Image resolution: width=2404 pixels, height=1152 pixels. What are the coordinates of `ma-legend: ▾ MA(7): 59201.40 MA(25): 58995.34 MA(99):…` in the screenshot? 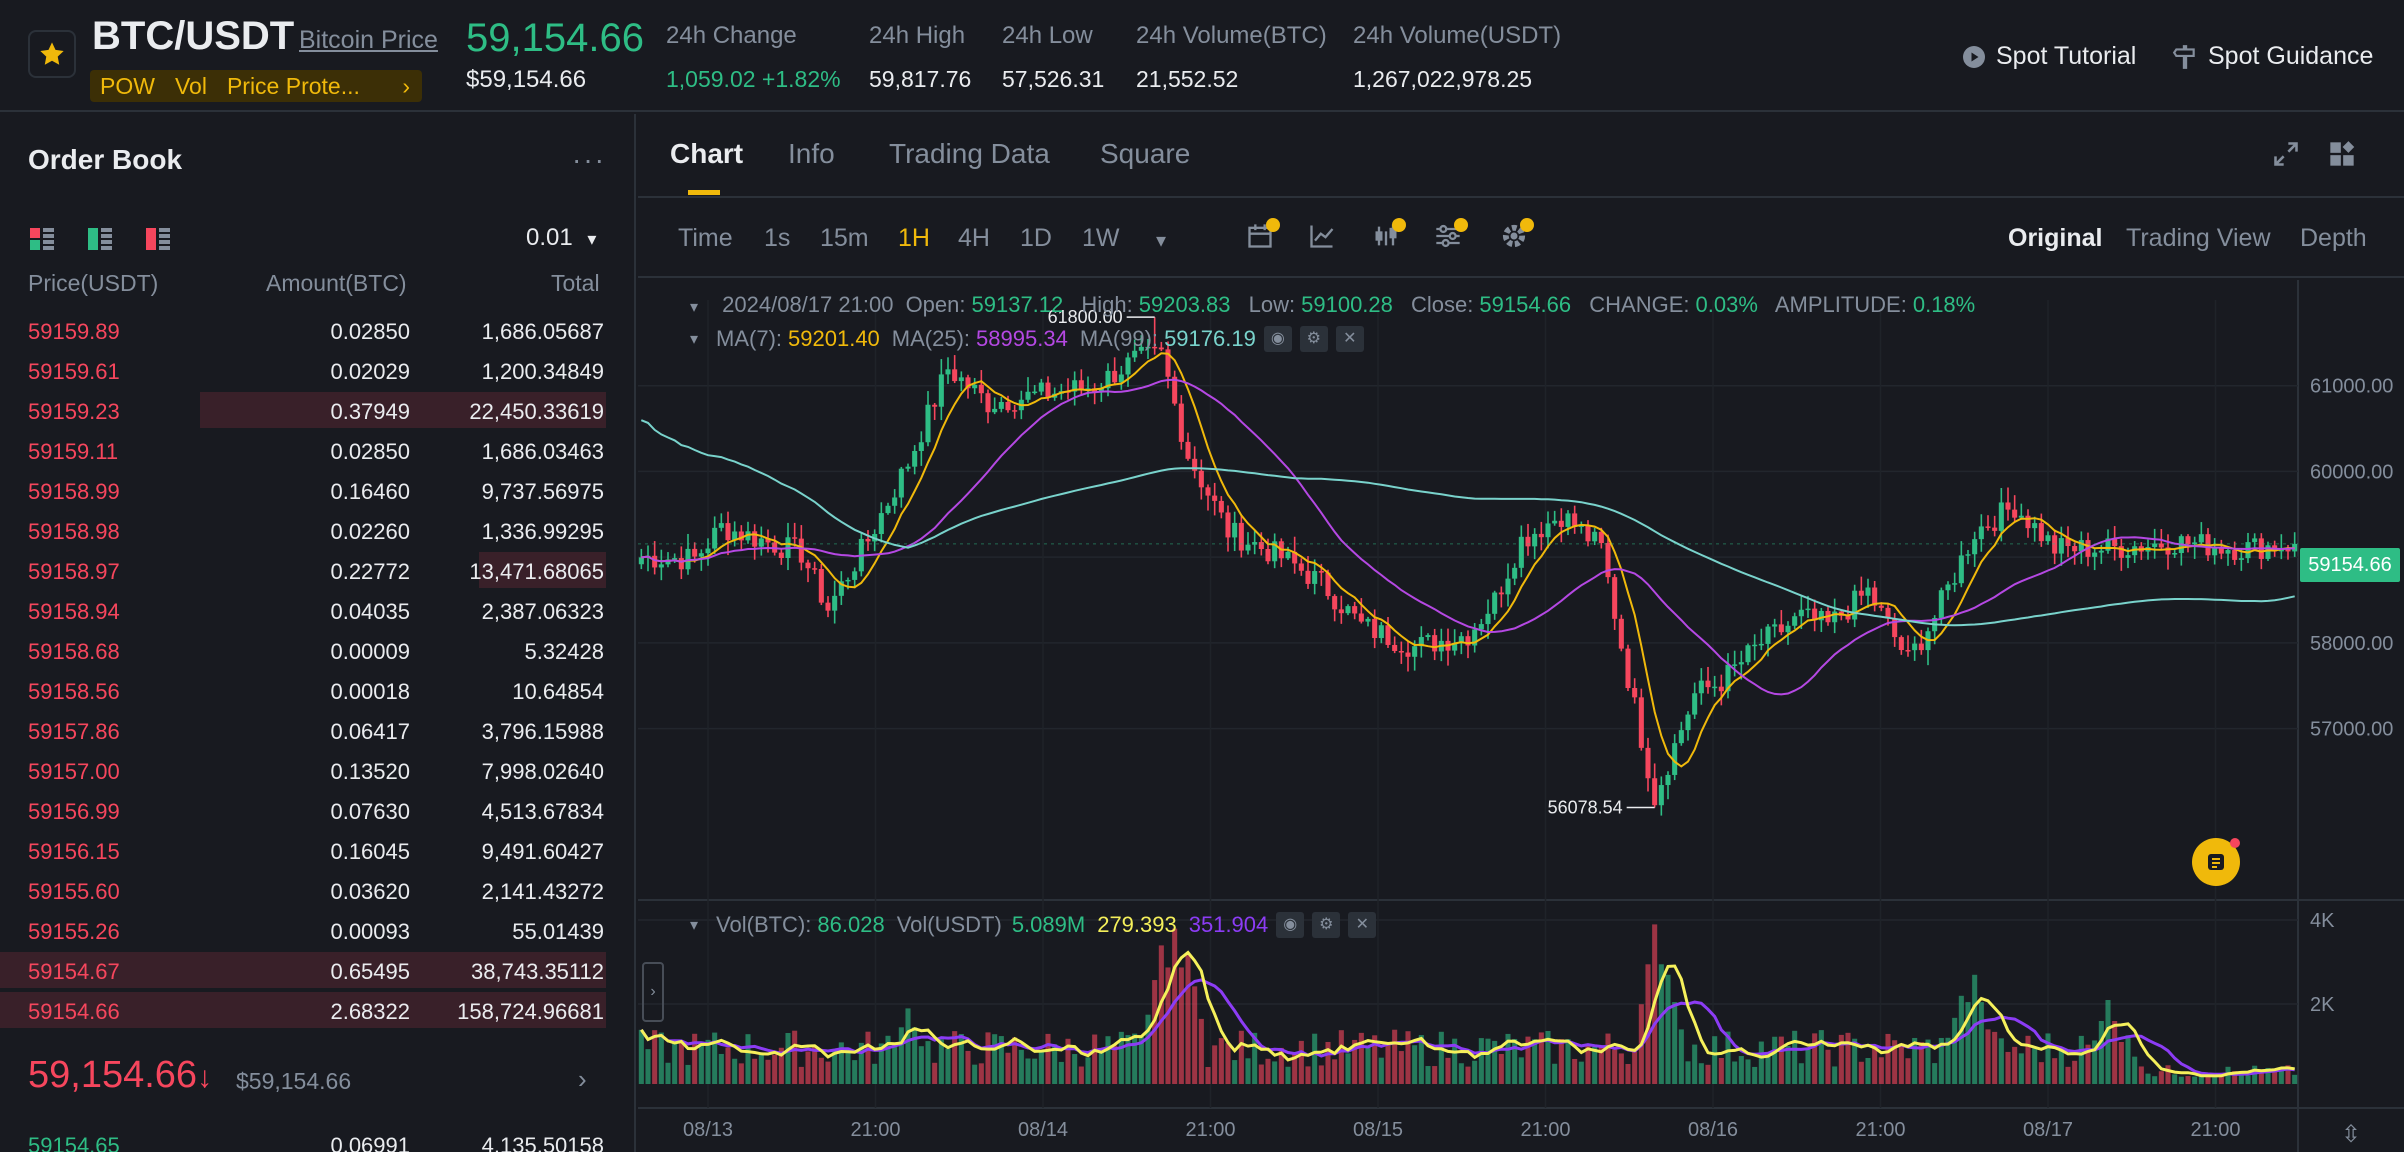 It's located at (1027, 339).